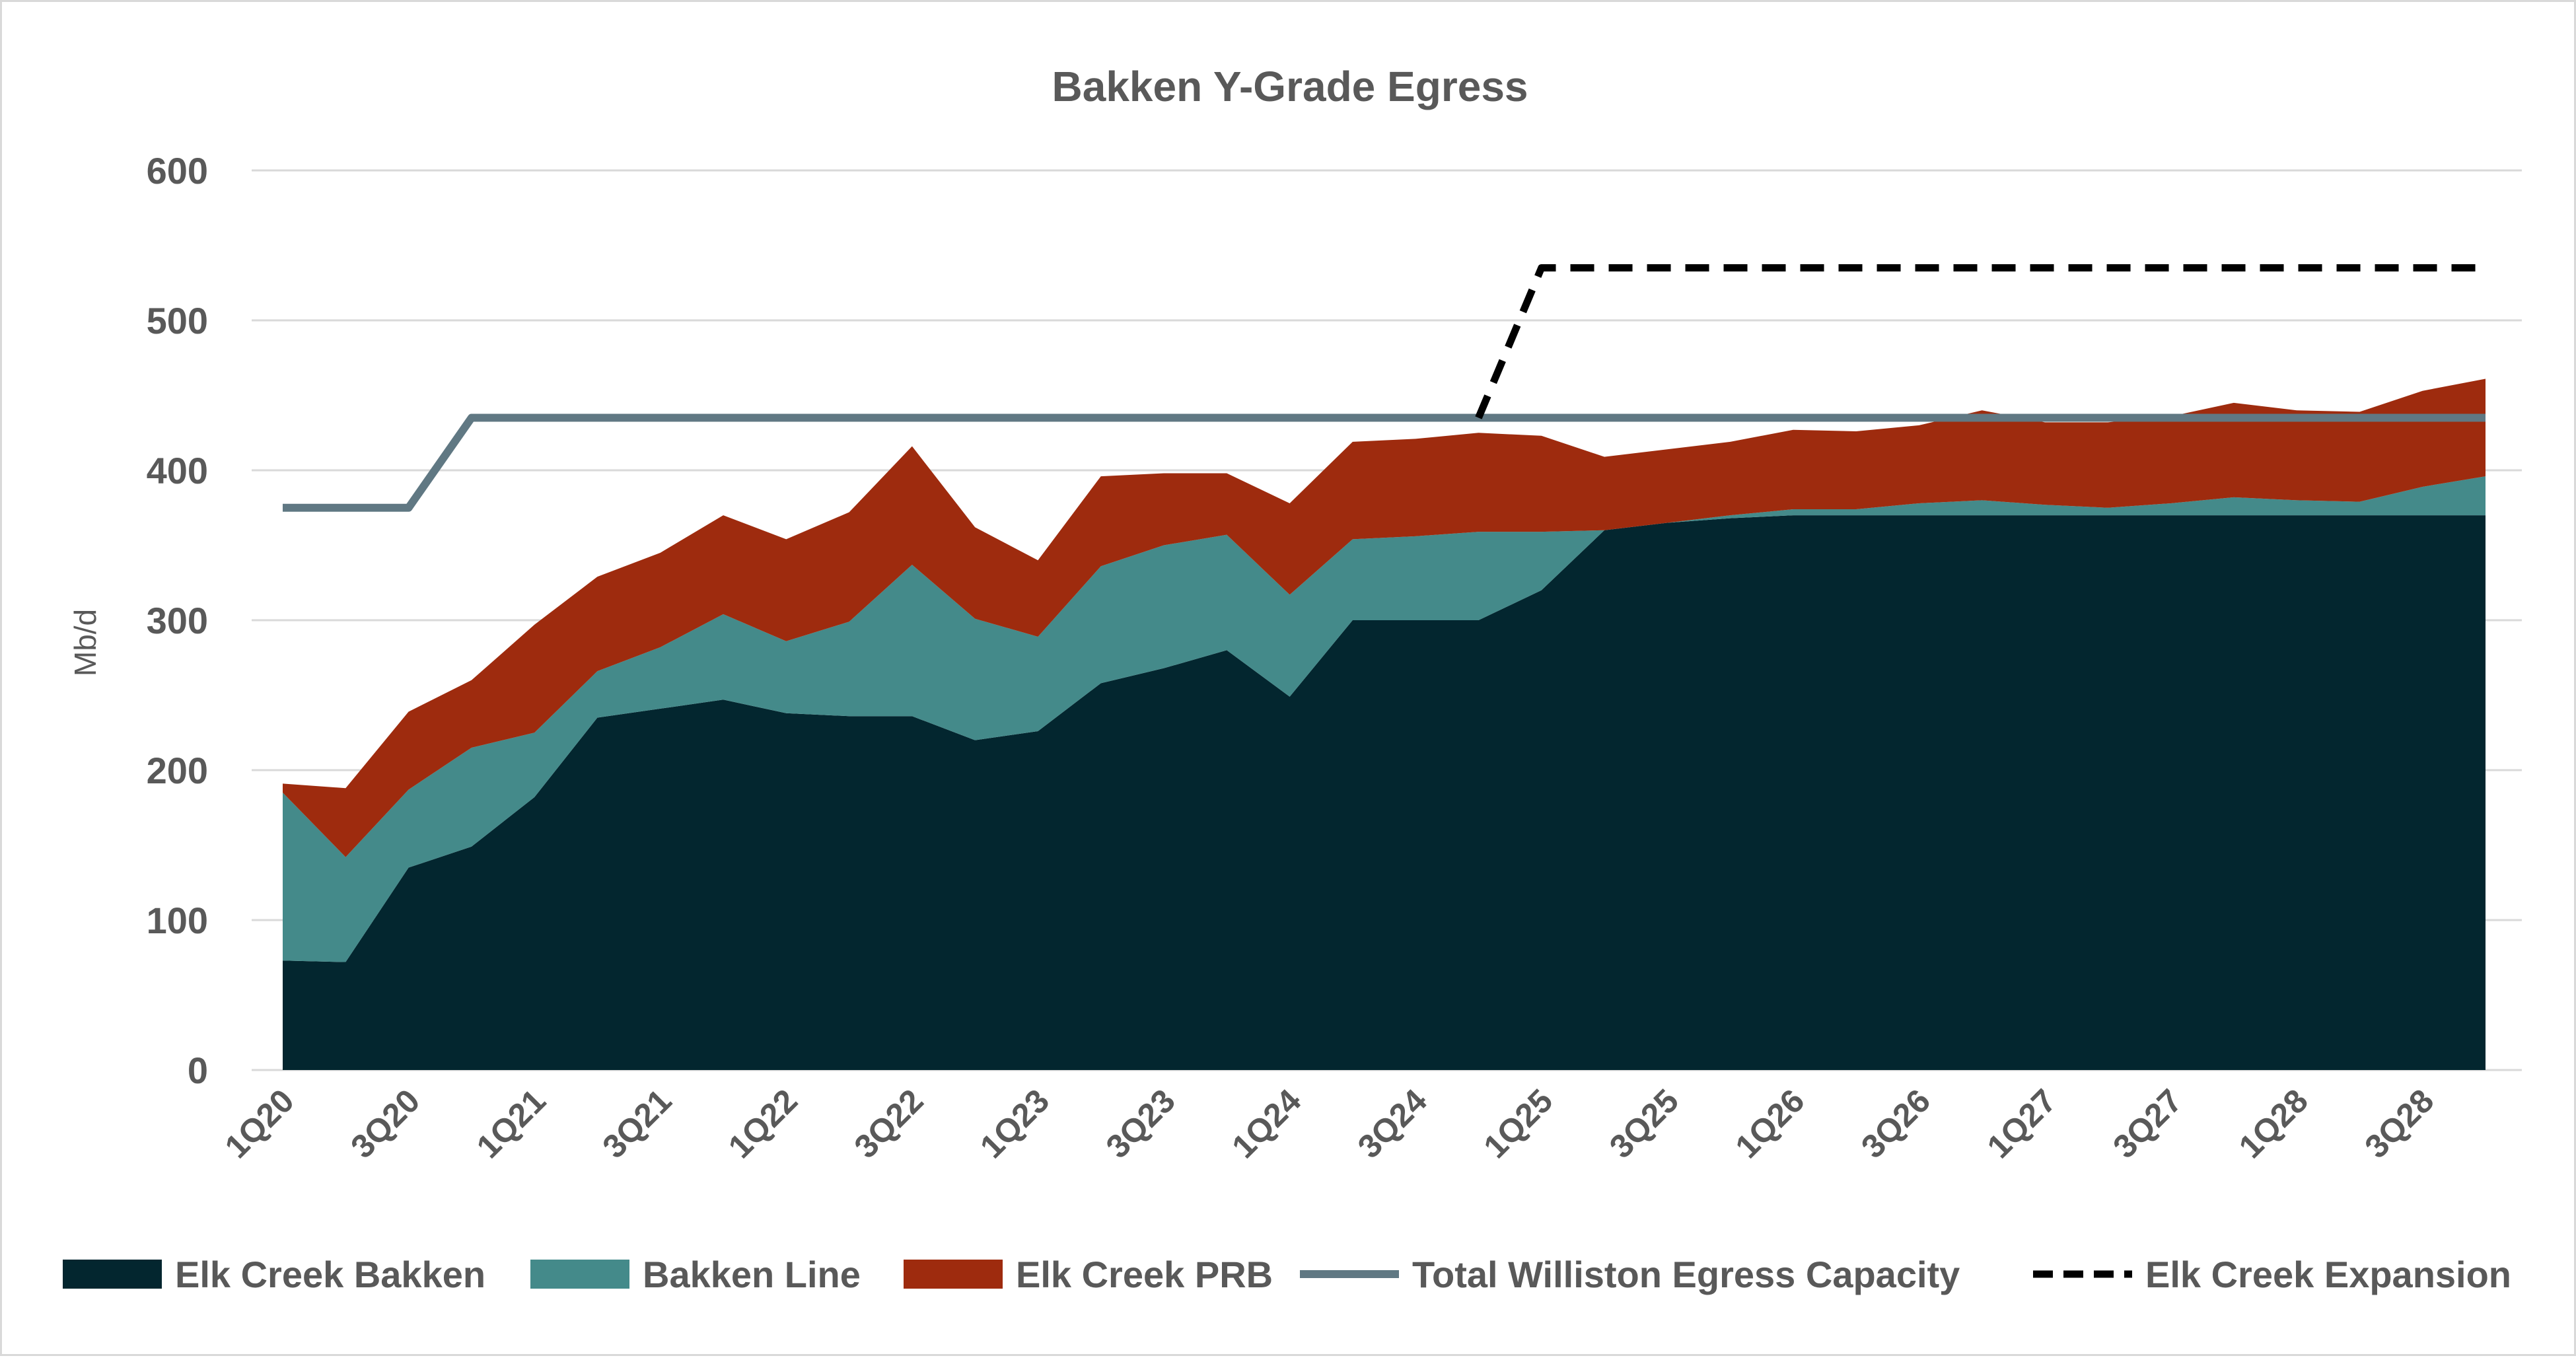 The image size is (2576, 1358). I want to click on x-tick-label: 3Q27, so click(2147, 1123).